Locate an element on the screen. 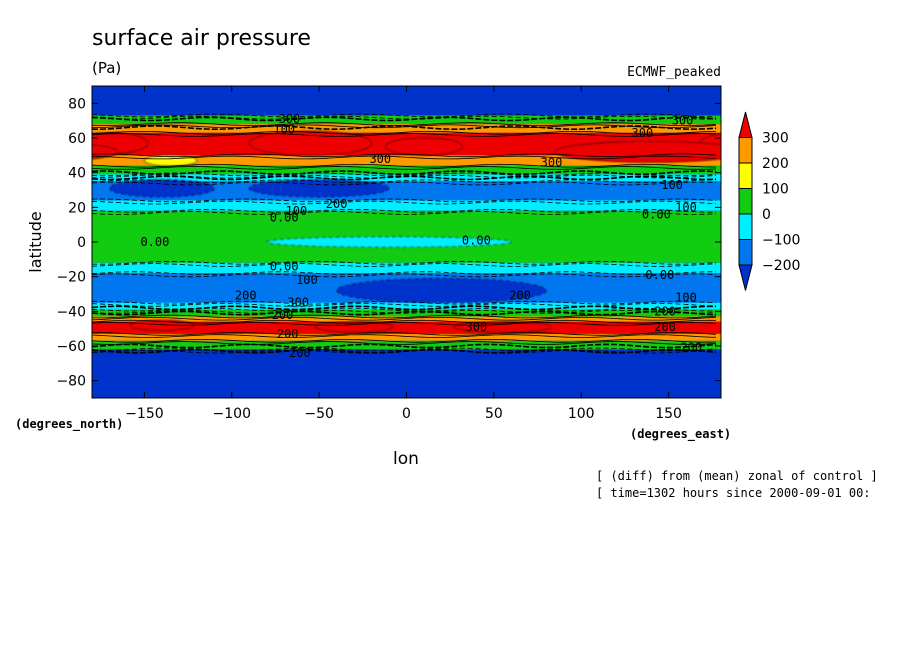 The image size is (904, 654). y-unit-label: (degrees_north) is located at coordinates (69, 424).